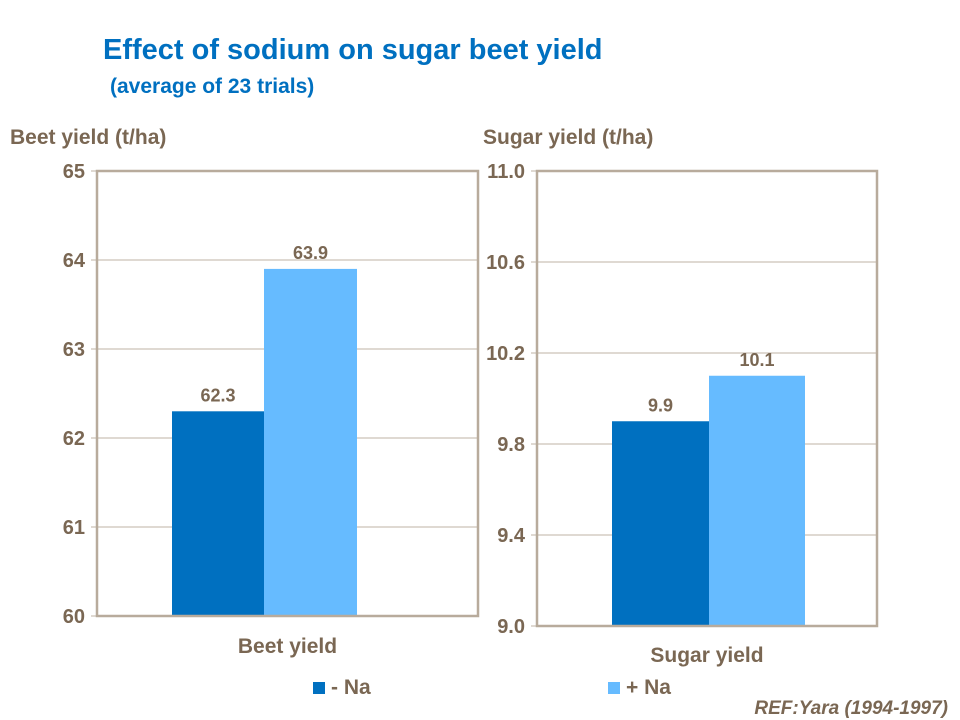 This screenshot has width=960, height=720. I want to click on y-tick-label: 64, so click(74, 261).